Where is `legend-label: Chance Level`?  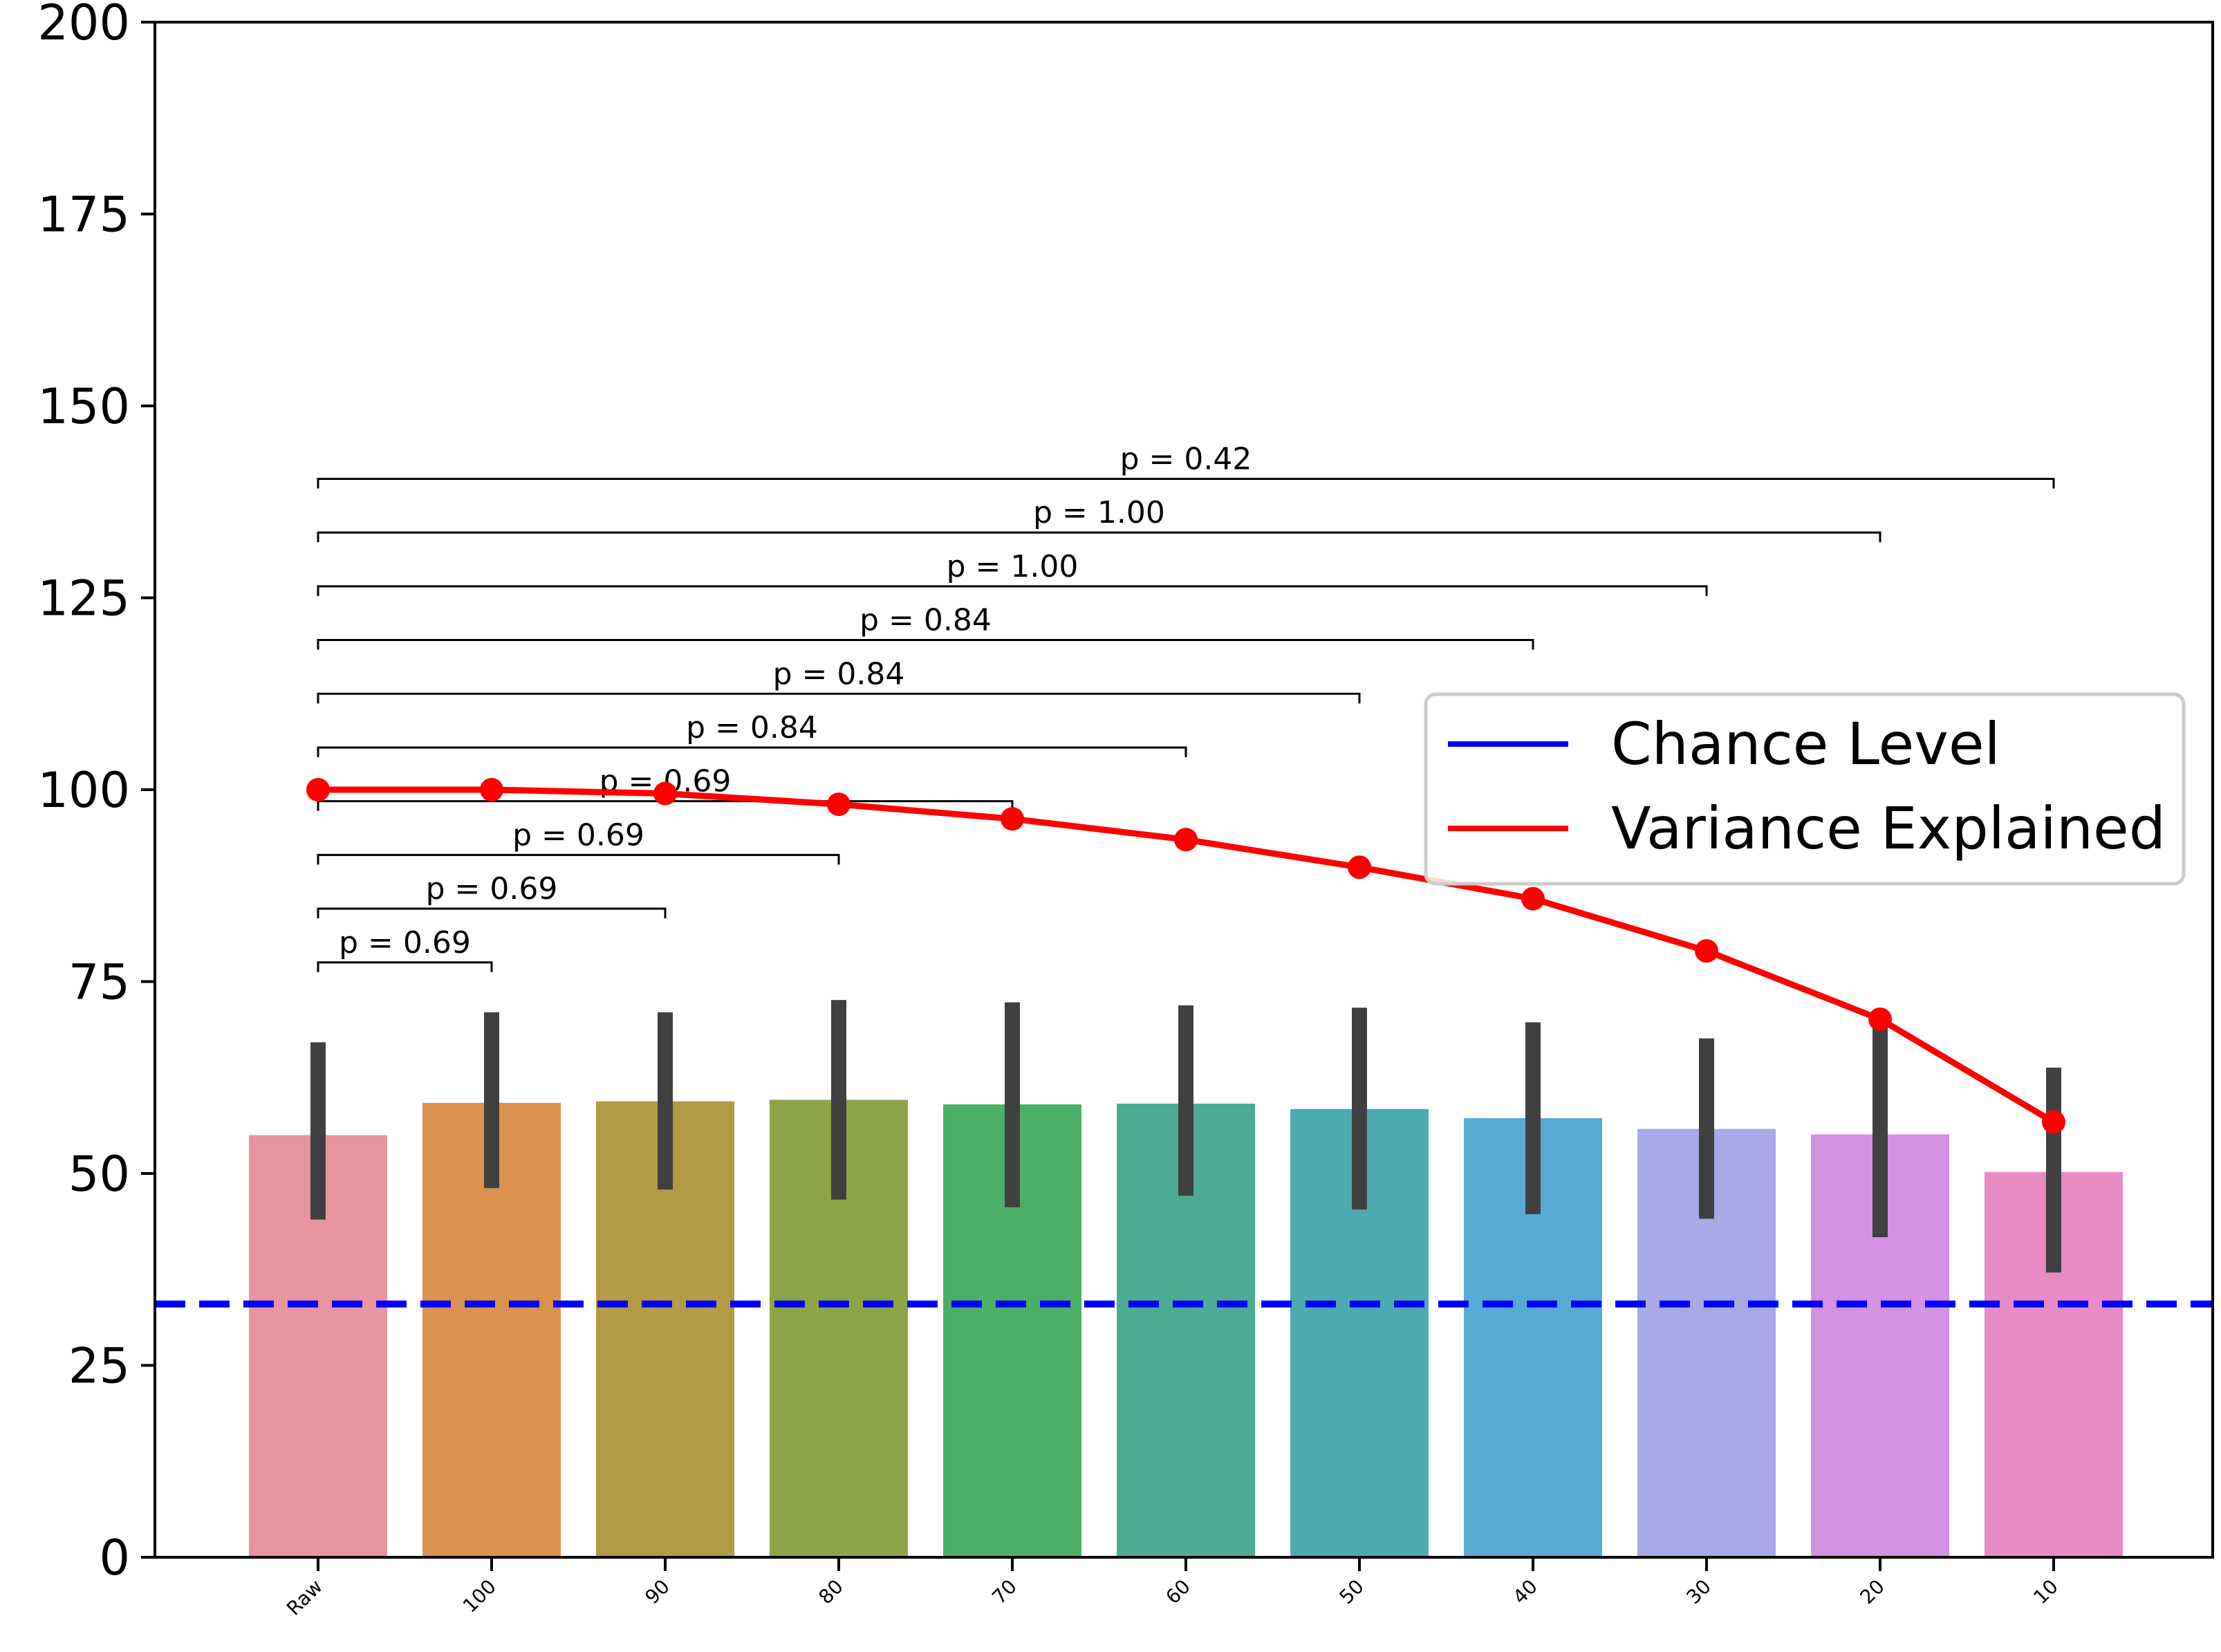
legend-label: Chance Level is located at coordinates (1805, 744).